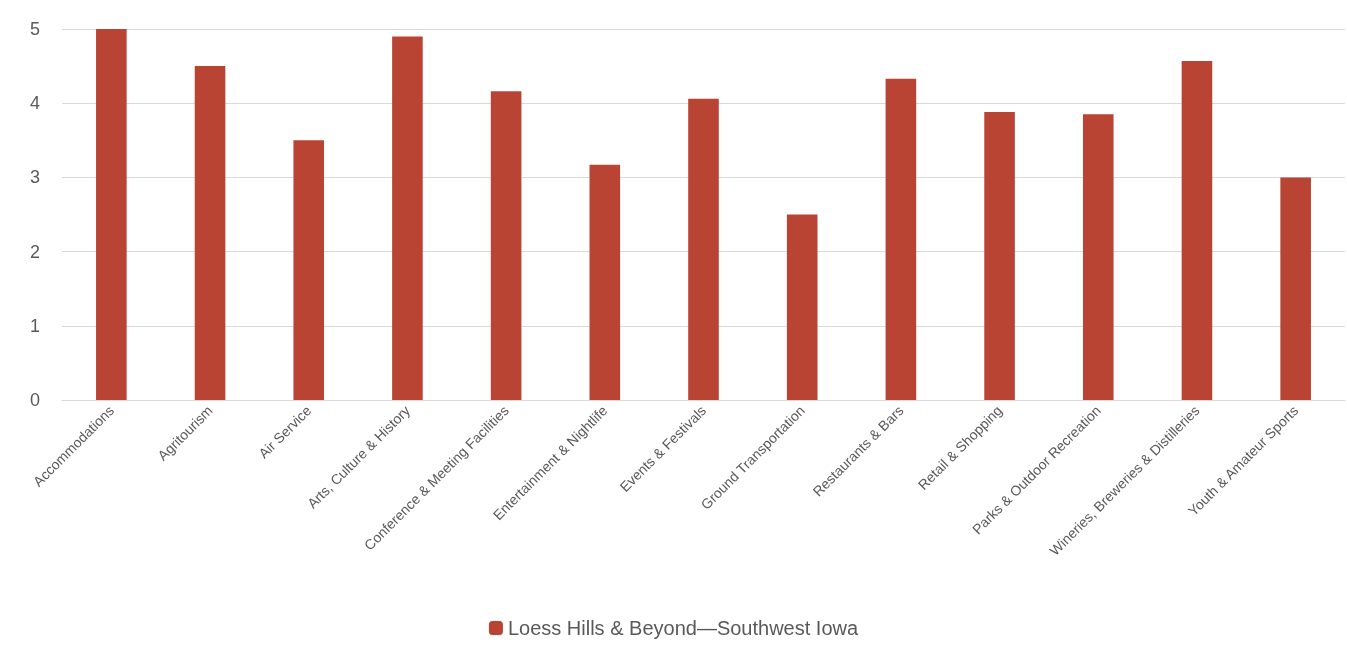 The image size is (1347, 647). What do you see at coordinates (34, 325) in the screenshot?
I see `y-tick-label: 1` at bounding box center [34, 325].